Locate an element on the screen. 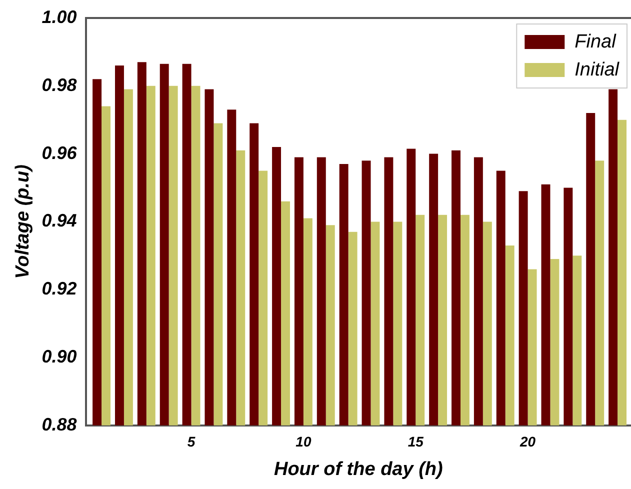 This screenshot has height=489, width=631. y-tick-label: 0.88 is located at coordinates (59, 424).